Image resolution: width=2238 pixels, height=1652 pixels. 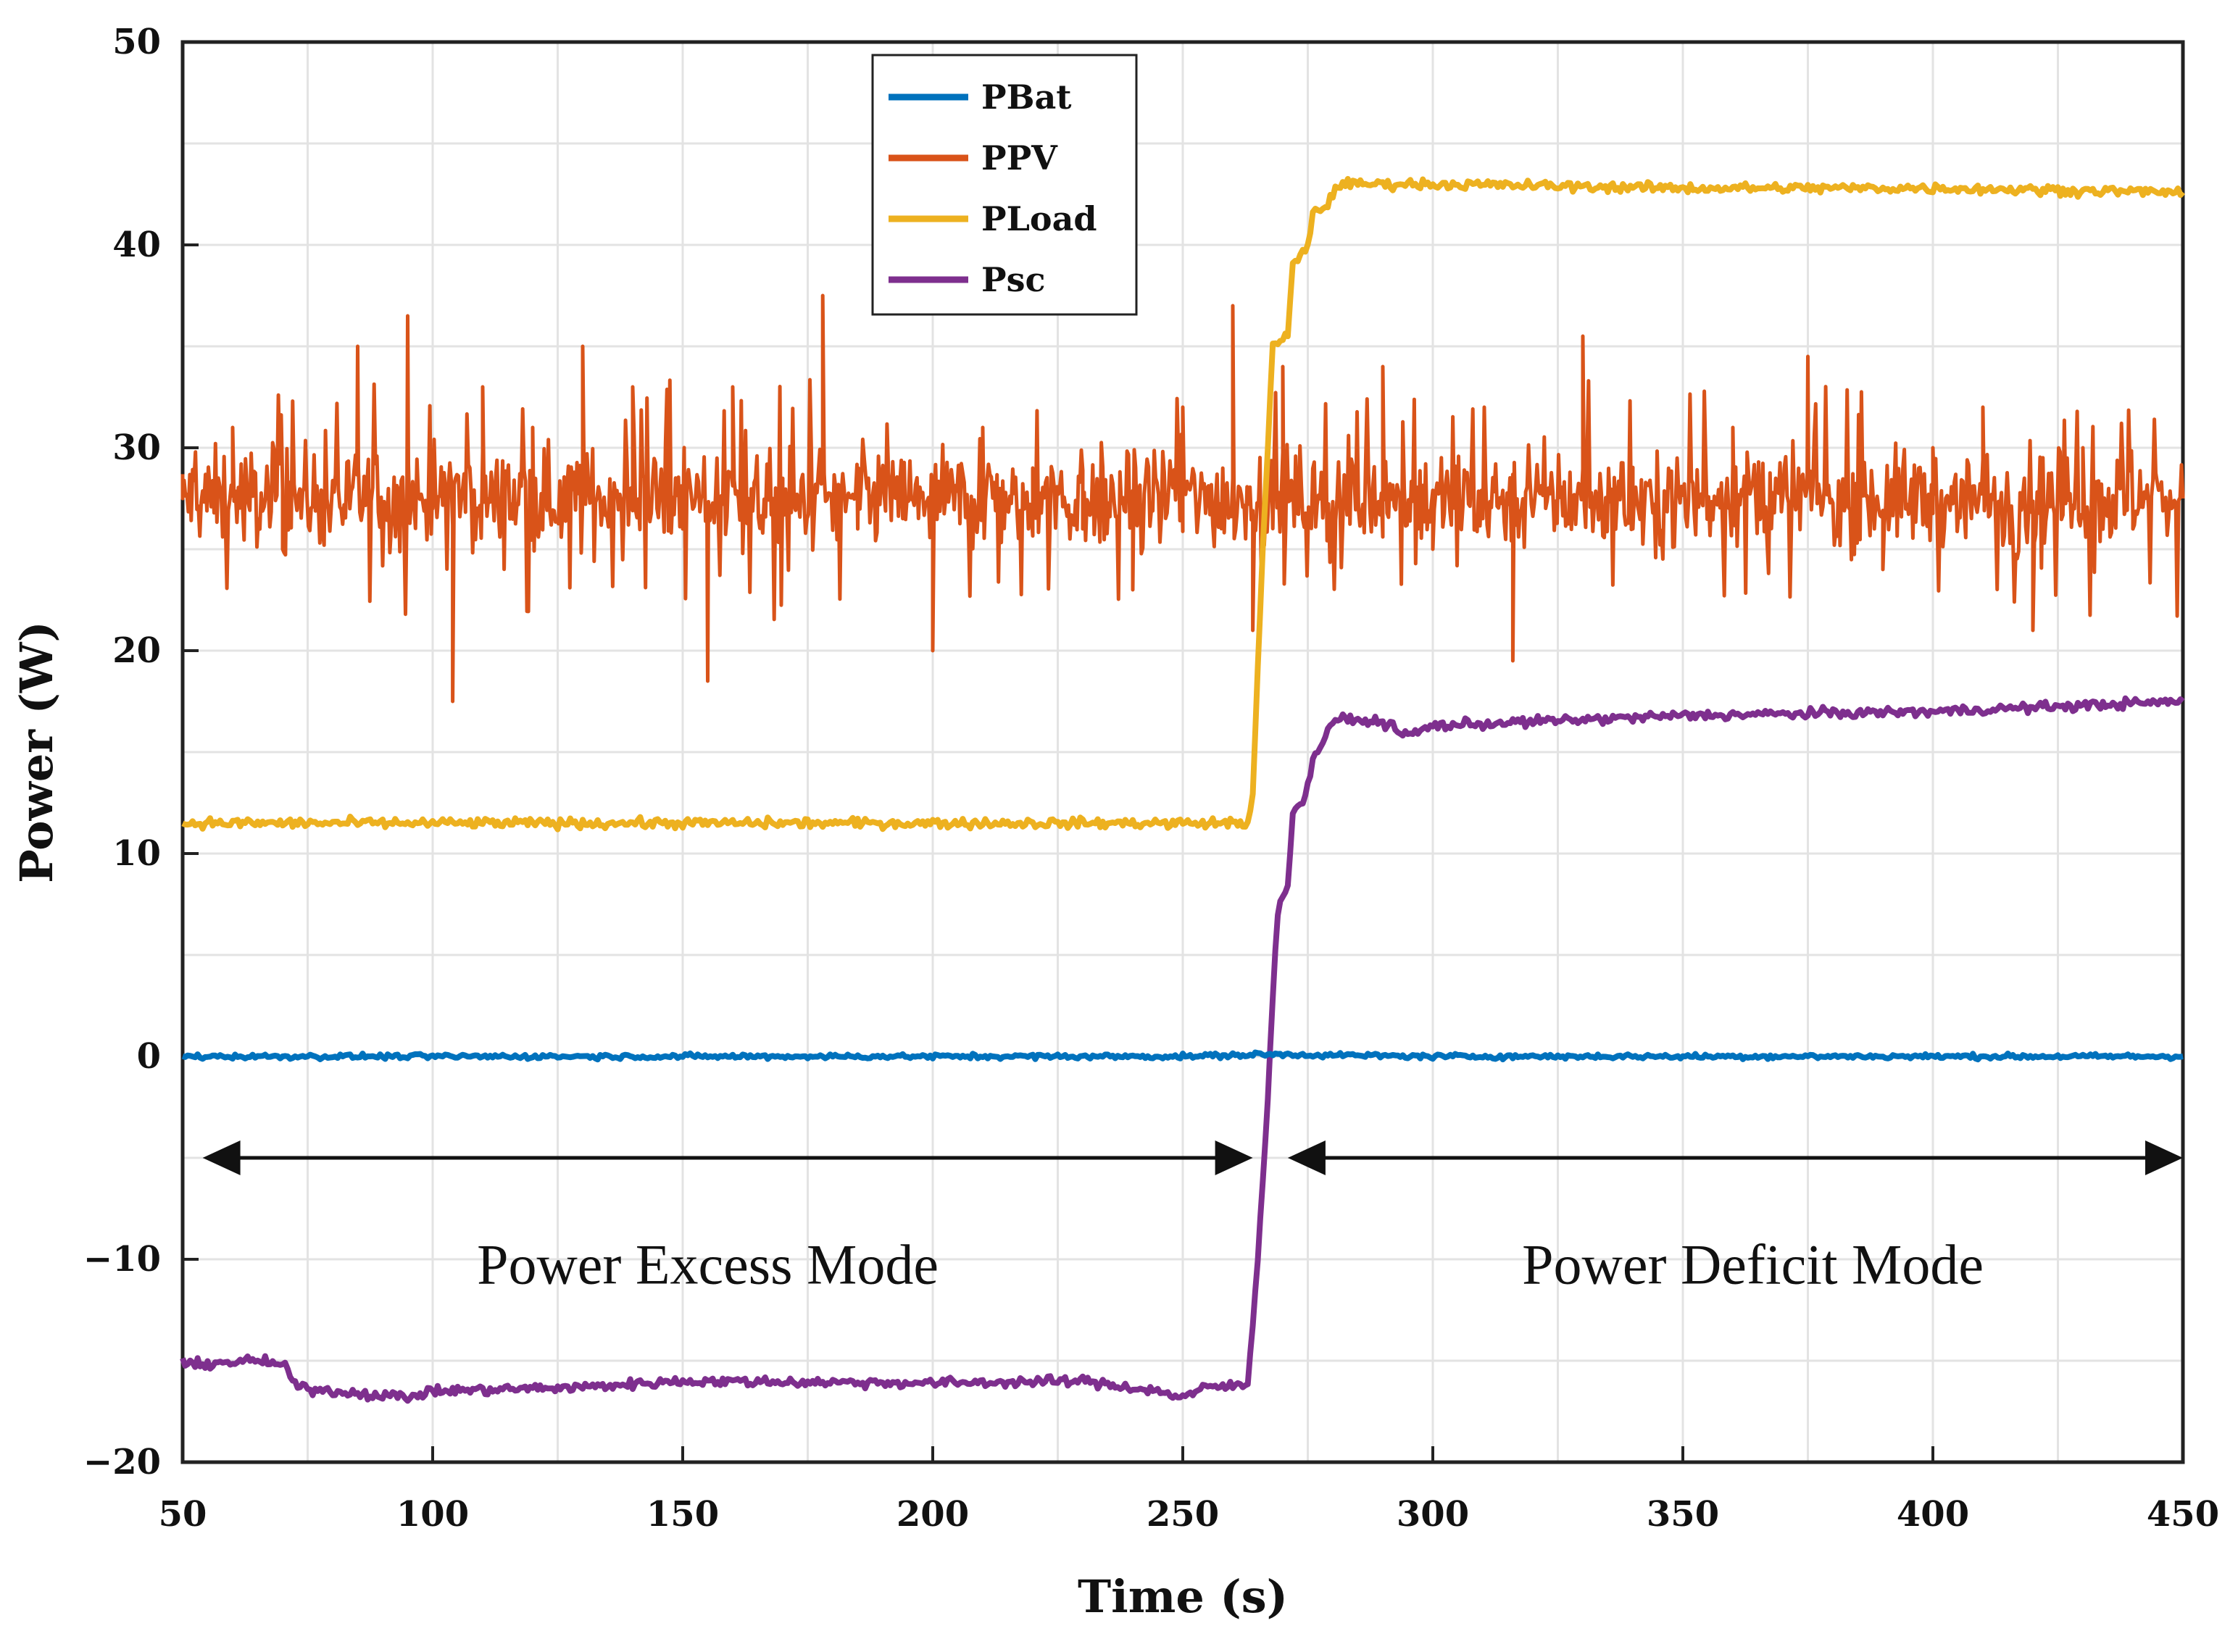 I want to click on legend-label-psc: Psc, so click(x=1014, y=279).